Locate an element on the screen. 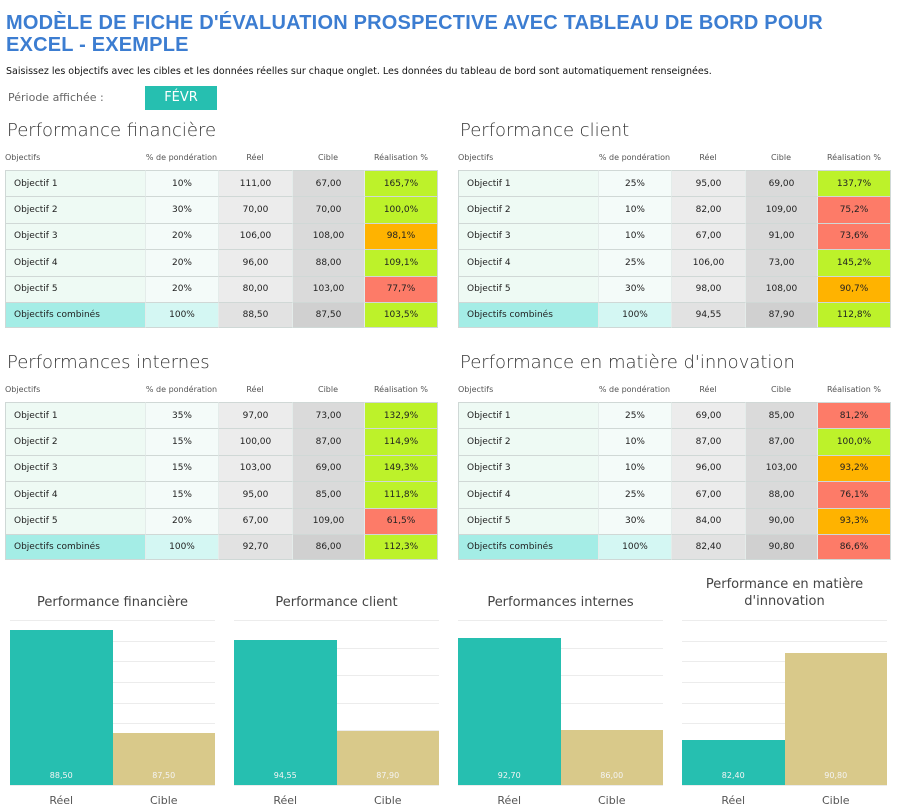 Image resolution: width=900 pixels, height=812 pixels. chart: Performances internes 92,70 Réel 86,00 Cible is located at coordinates (560, 701).